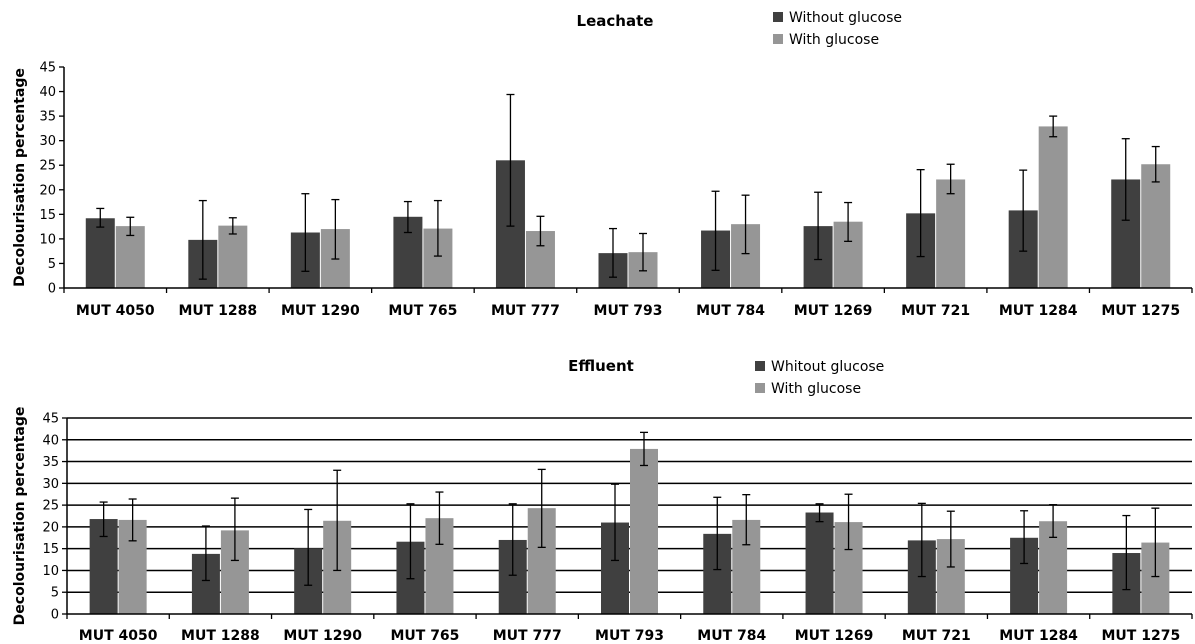 This screenshot has height=644, width=1195. What do you see at coordinates (827, 367) in the screenshot?
I see `legend-label: Whitout glucose` at bounding box center [827, 367].